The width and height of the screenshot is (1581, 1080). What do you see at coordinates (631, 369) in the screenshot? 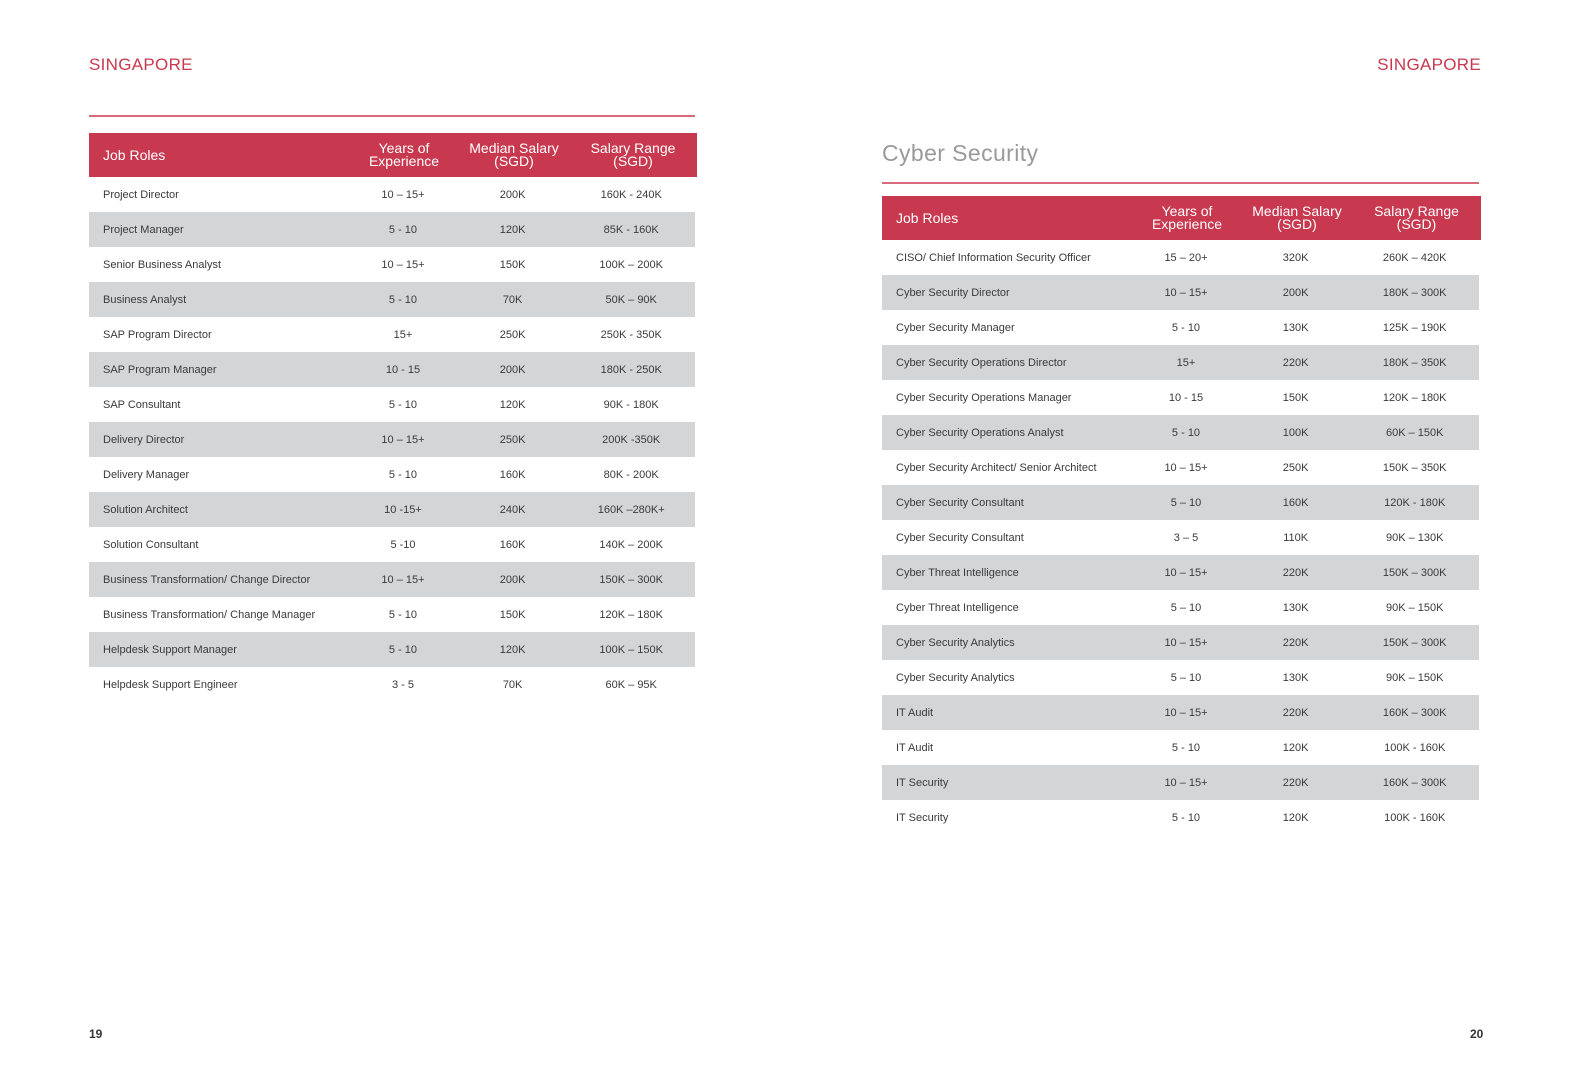
I see `salary-range-cell: 180K - 250K` at bounding box center [631, 369].